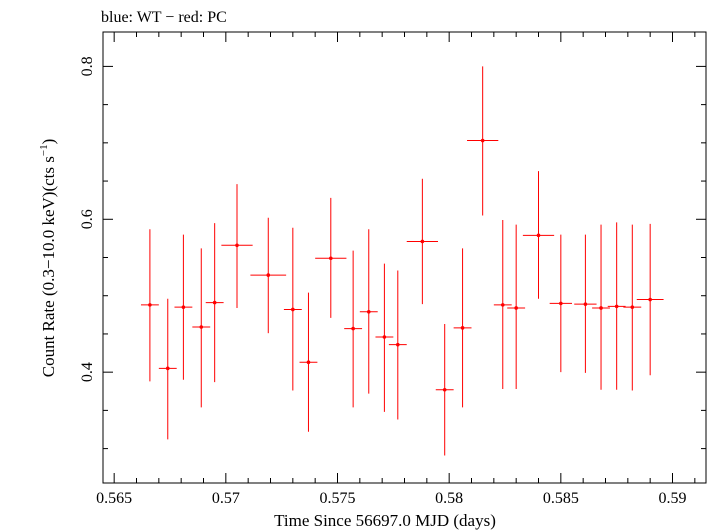  Describe the element at coordinates (87, 372) in the screenshot. I see `y-tick-label: 0.4` at that location.